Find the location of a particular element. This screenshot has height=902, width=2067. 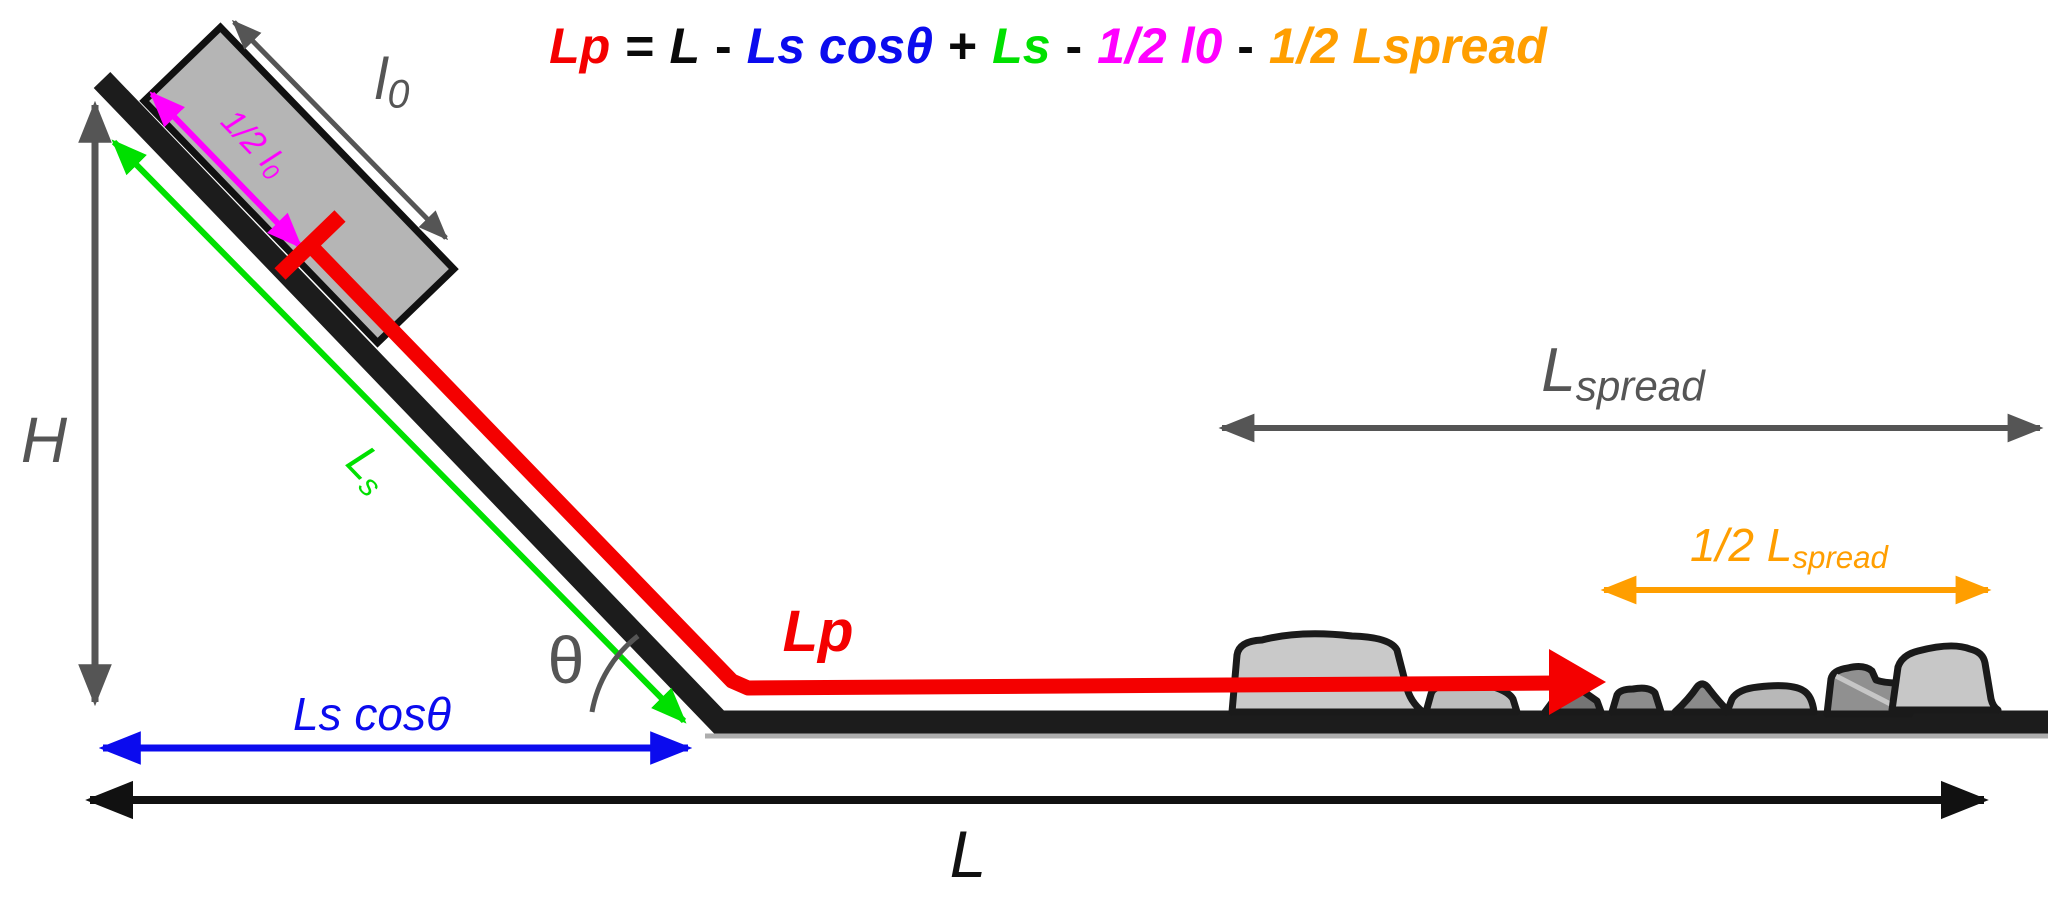

l0-label-base: l is located at coordinates (381, 79).